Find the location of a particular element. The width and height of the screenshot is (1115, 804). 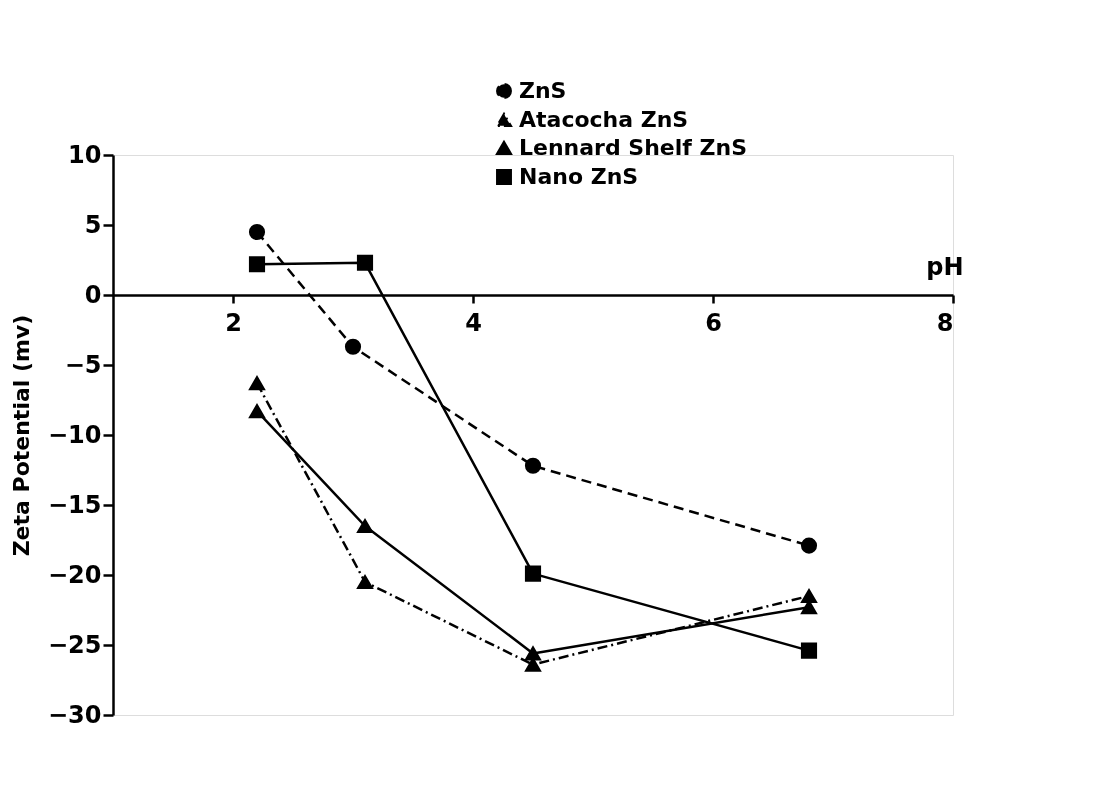

legend-label: Lennard Shelf ZnS is located at coordinates (633, 147).